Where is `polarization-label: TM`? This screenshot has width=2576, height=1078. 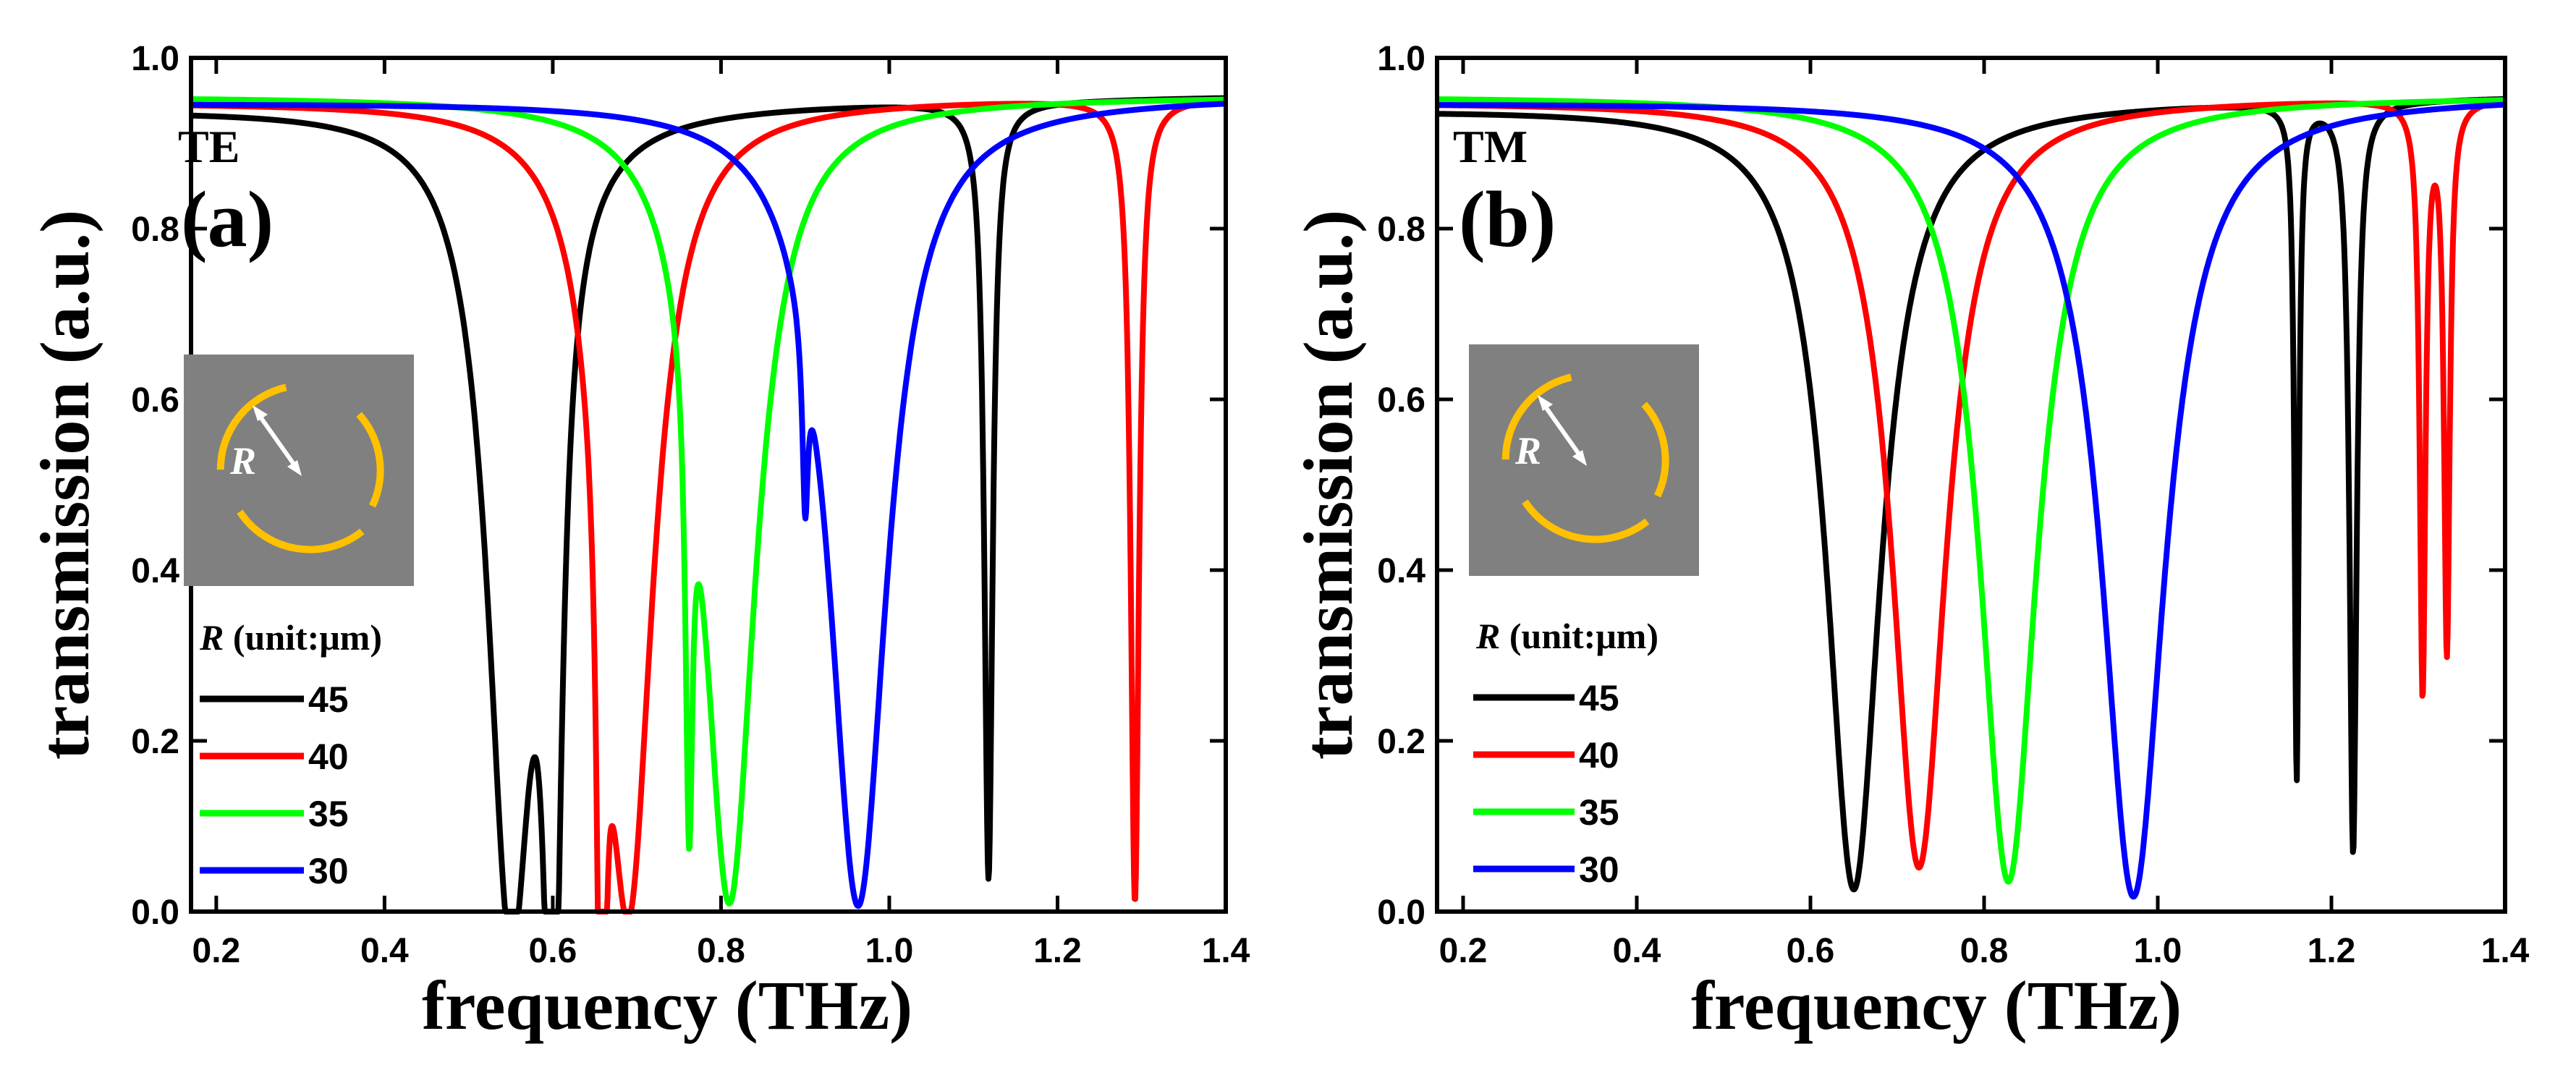 polarization-label: TM is located at coordinates (1491, 146).